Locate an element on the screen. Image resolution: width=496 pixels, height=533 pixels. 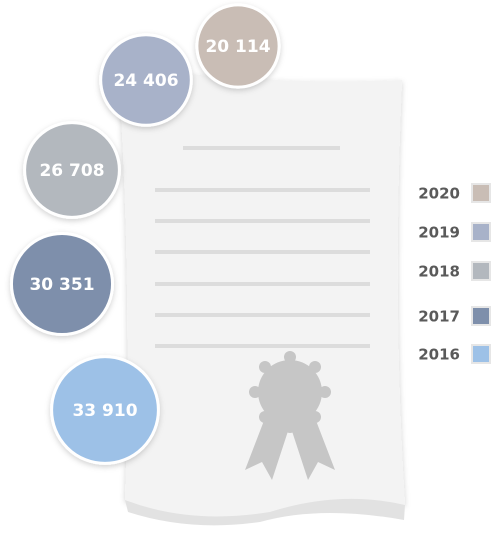
legend-label: 2019 is located at coordinates (439, 233).